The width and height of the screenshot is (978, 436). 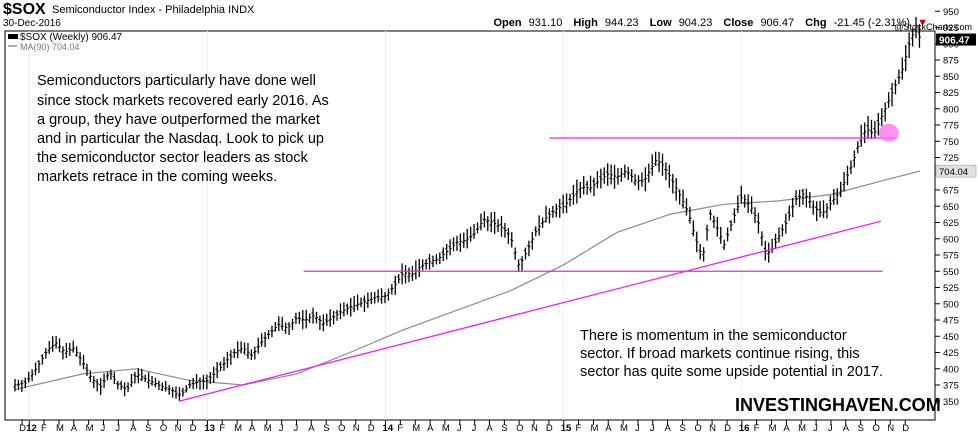 I want to click on y-tick-label: 850, so click(x=951, y=77).